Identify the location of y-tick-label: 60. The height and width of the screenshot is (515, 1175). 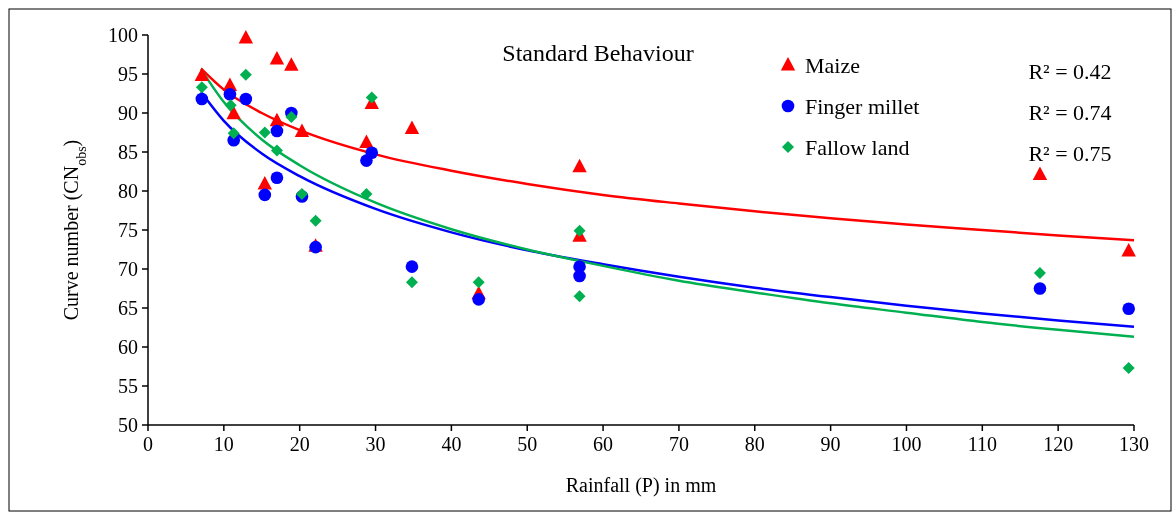
(128, 347).